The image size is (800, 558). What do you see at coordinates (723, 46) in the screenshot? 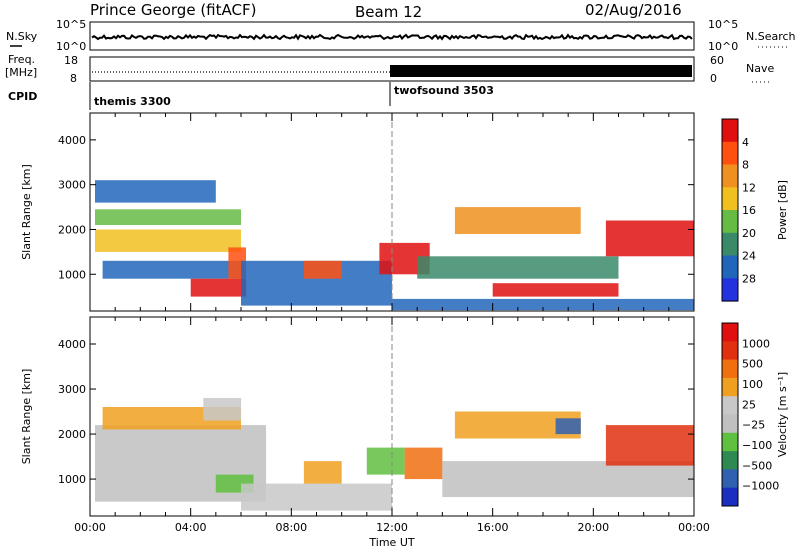
I see `nsearch-tick-bottom: 10^0` at bounding box center [723, 46].